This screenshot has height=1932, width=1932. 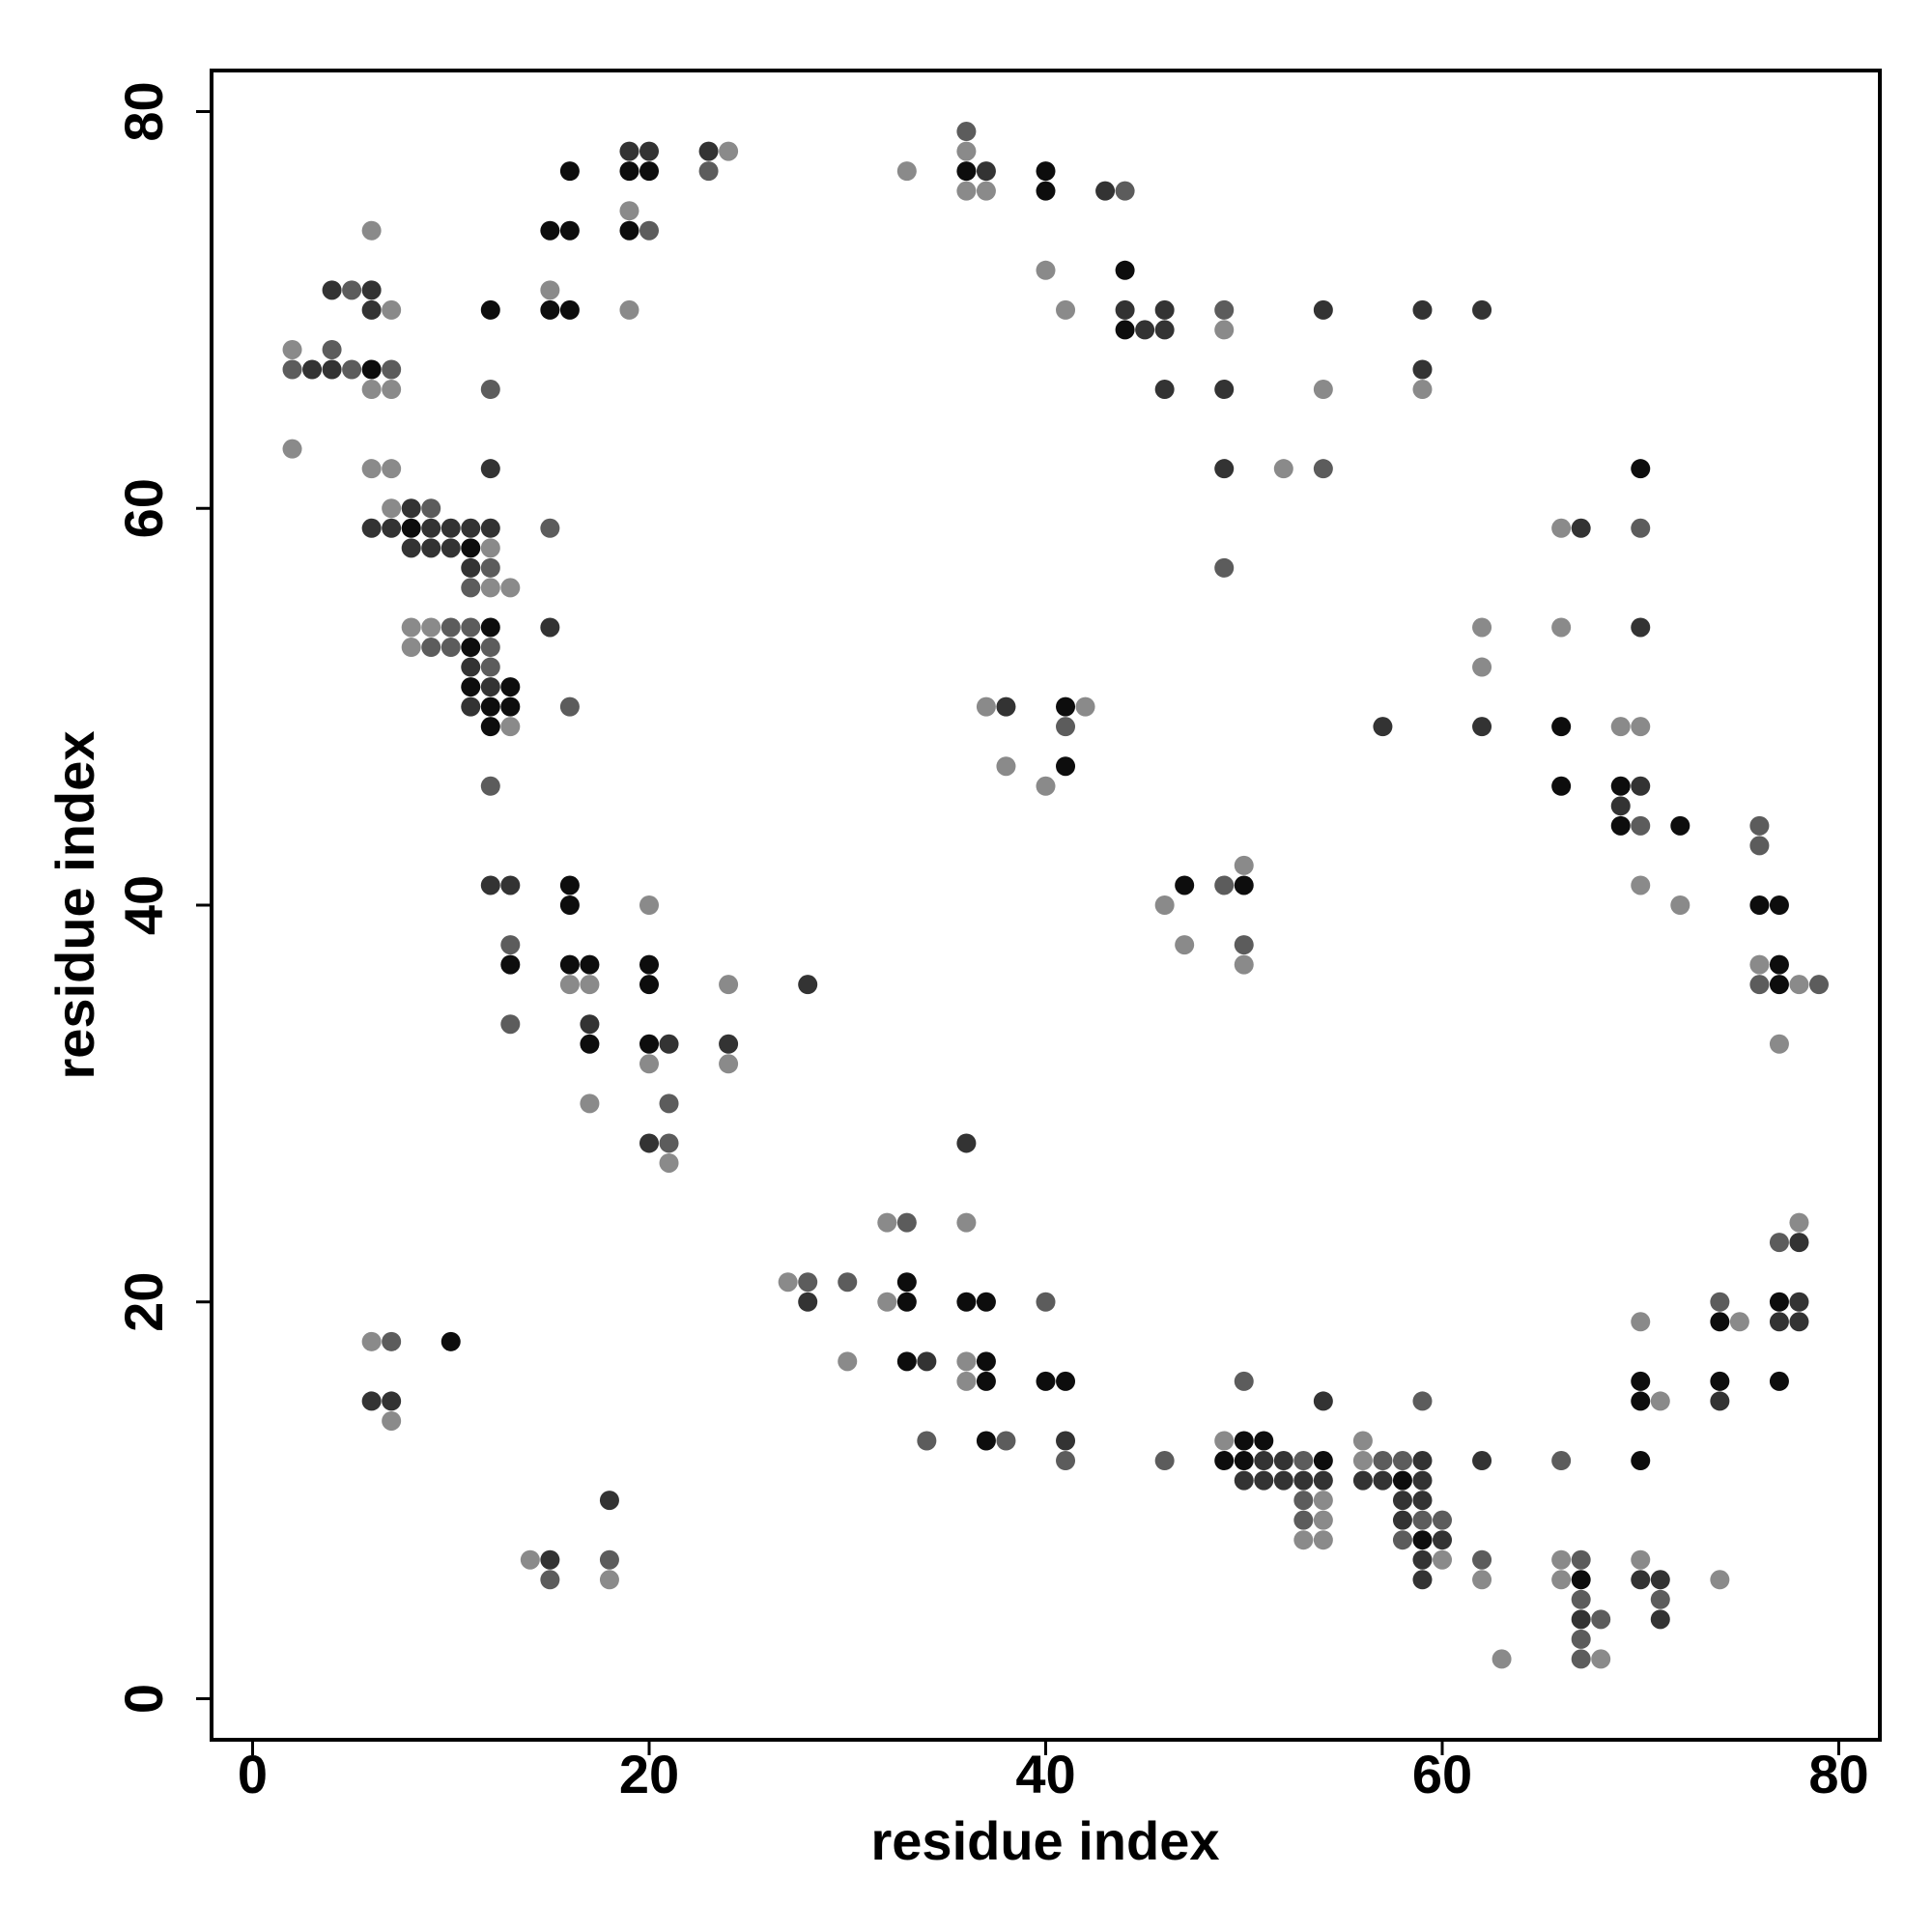 What do you see at coordinates (143, 111) in the screenshot?
I see `y-tick-label: 80` at bounding box center [143, 111].